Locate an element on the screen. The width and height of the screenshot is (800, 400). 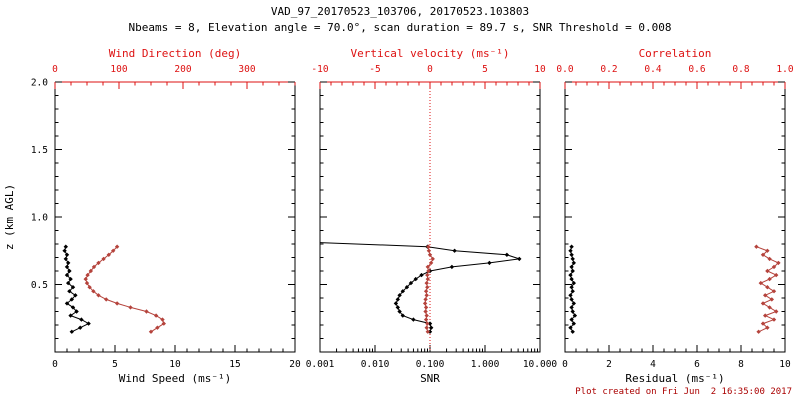
series-markers-wind-direction is located at coordinates (124, 289).